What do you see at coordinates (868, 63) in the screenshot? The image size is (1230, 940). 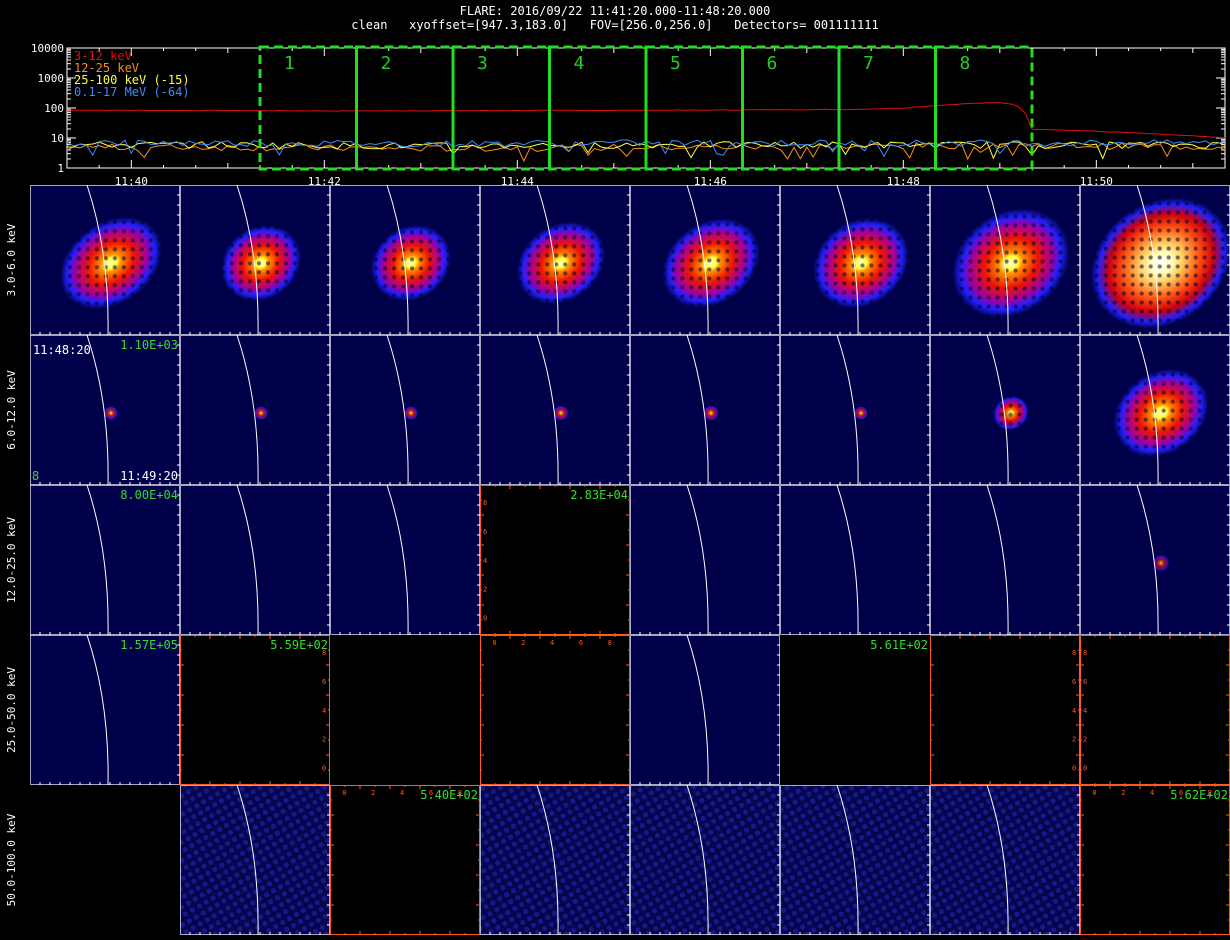 I see `interval-label: 7` at bounding box center [868, 63].